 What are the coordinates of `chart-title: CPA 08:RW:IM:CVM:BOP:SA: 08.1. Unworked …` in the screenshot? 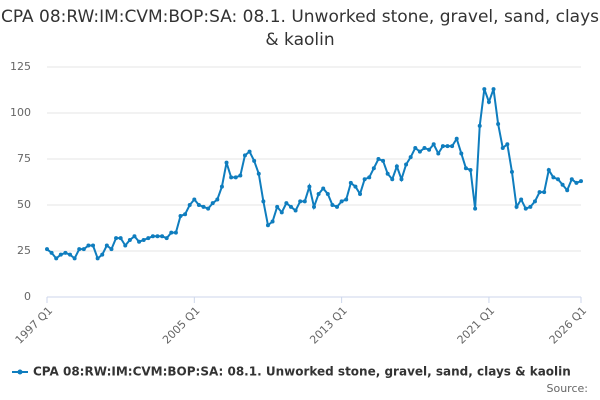 It's located at (299, 28).